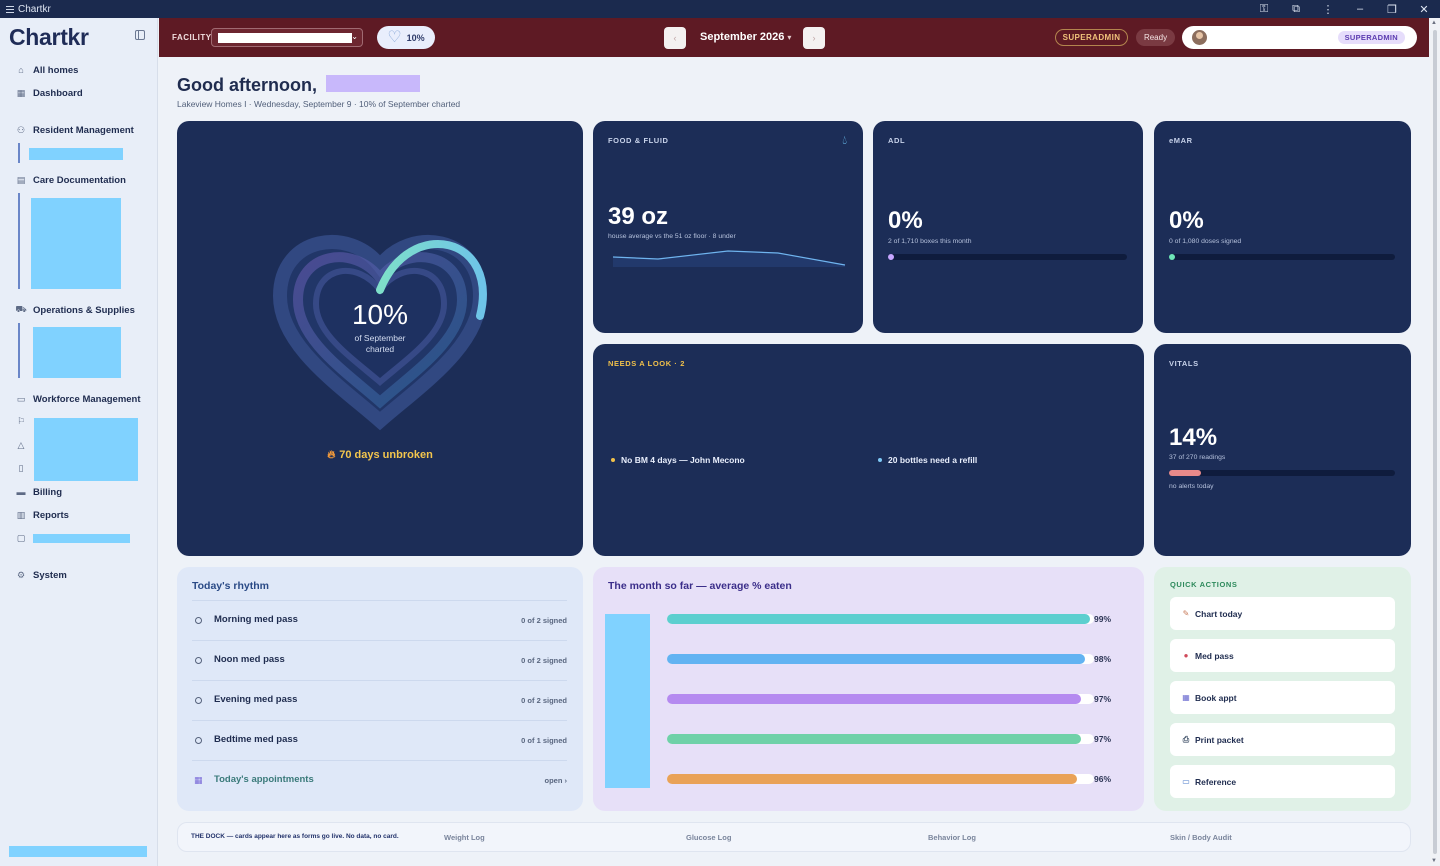 Image resolution: width=1440 pixels, height=866 pixels. What do you see at coordinates (373, 83) in the screenshot?
I see `redacted-user-name` at bounding box center [373, 83].